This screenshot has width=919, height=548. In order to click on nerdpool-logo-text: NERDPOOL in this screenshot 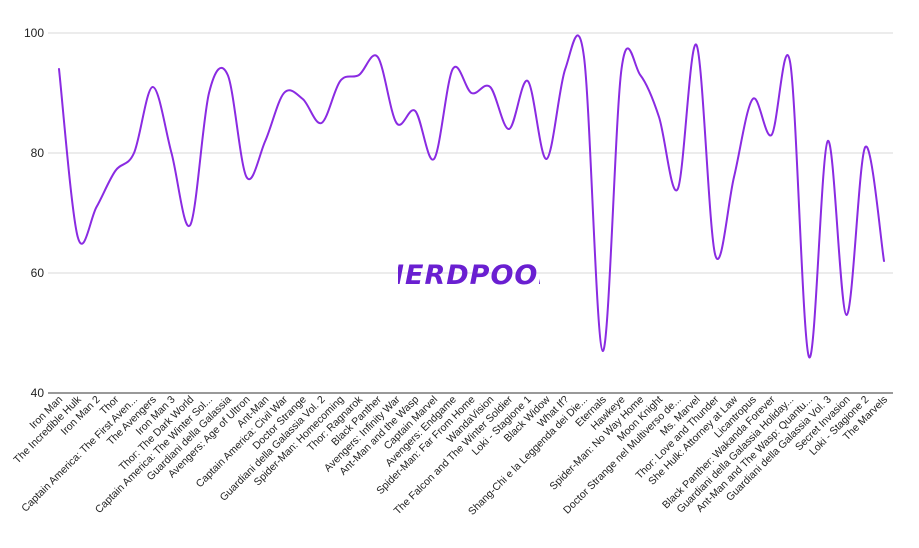, I will do `click(469, 275)`.